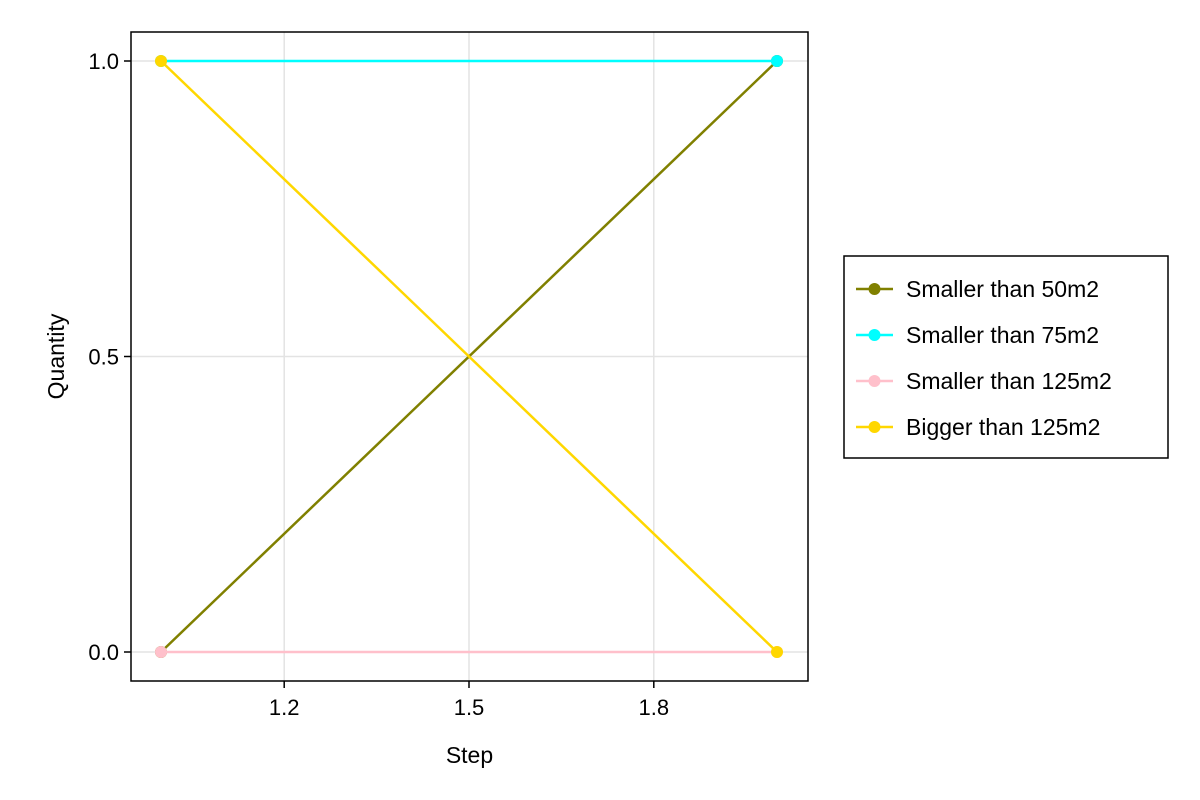 The height and width of the screenshot is (800, 1200). What do you see at coordinates (103, 357) in the screenshot?
I see `y-tick-label: 0.5` at bounding box center [103, 357].